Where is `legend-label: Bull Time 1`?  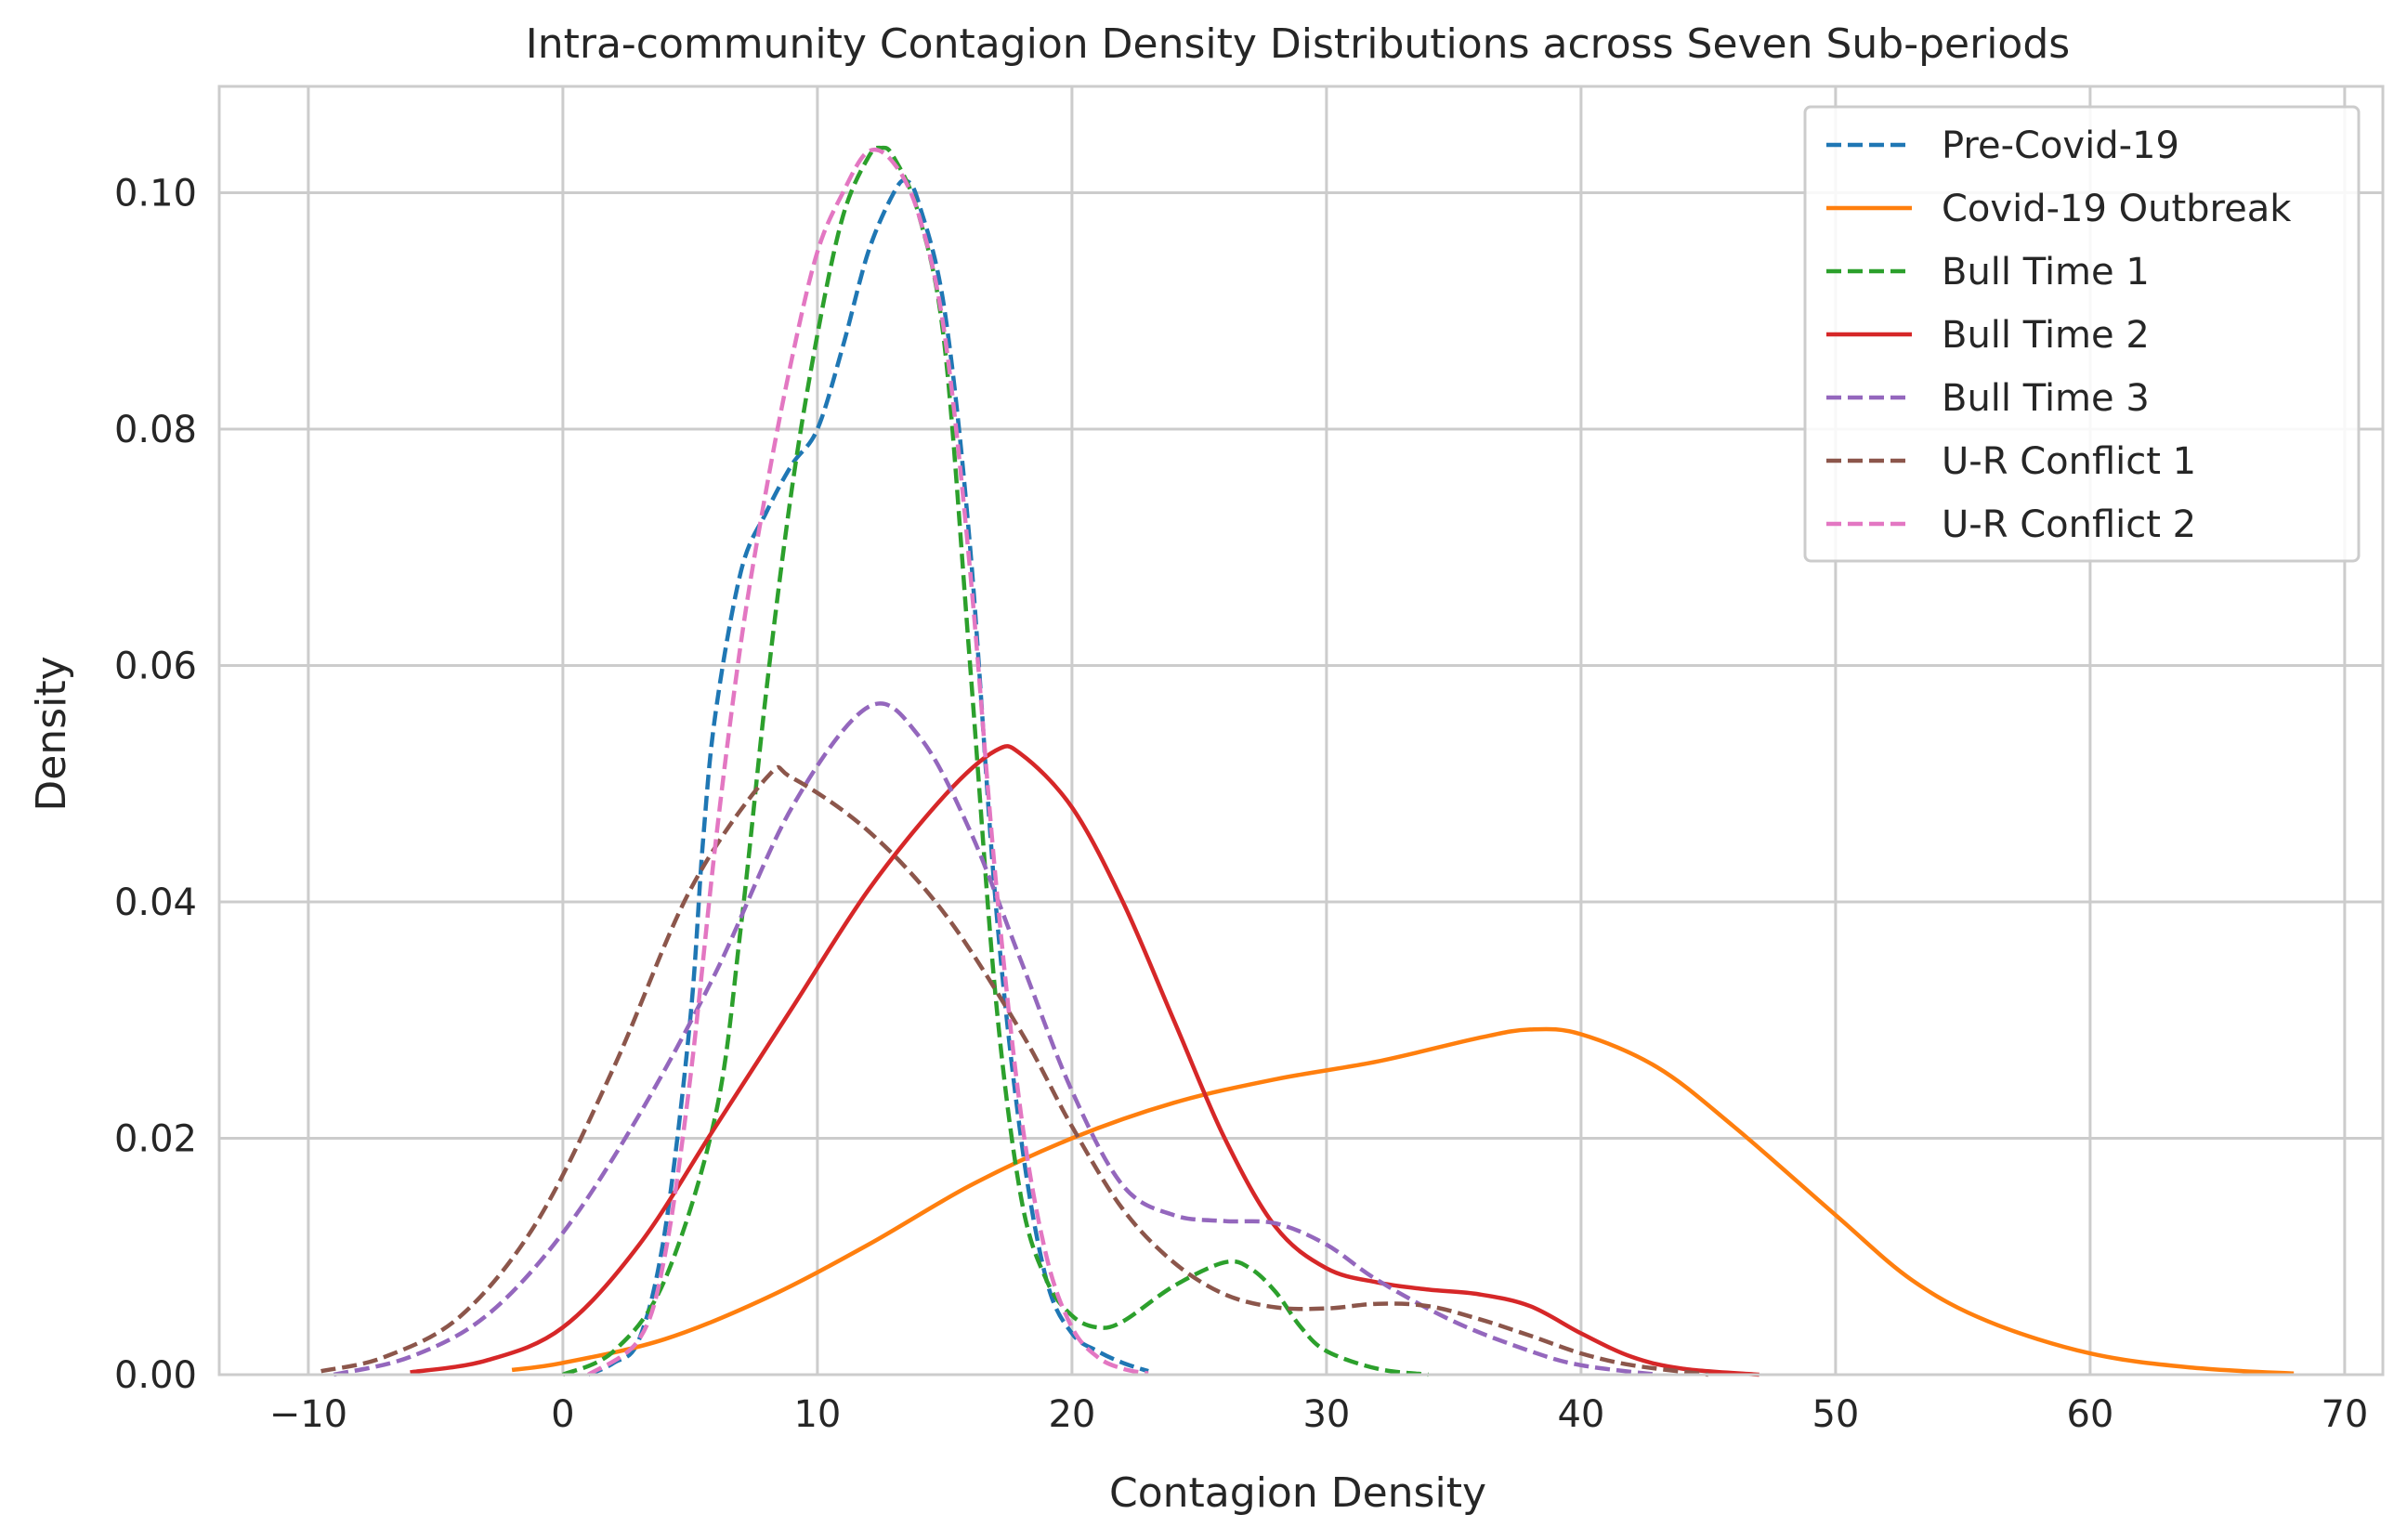 legend-label: Bull Time 1 is located at coordinates (2046, 272).